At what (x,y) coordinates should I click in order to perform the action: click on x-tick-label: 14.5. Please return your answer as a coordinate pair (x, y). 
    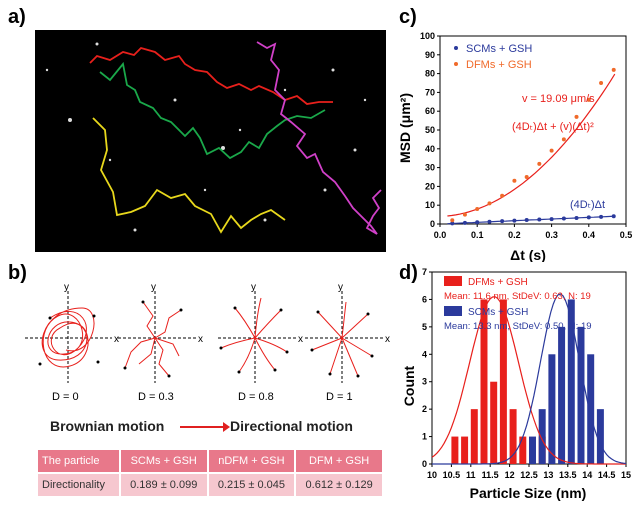
    Looking at the image, I should click on (607, 475).